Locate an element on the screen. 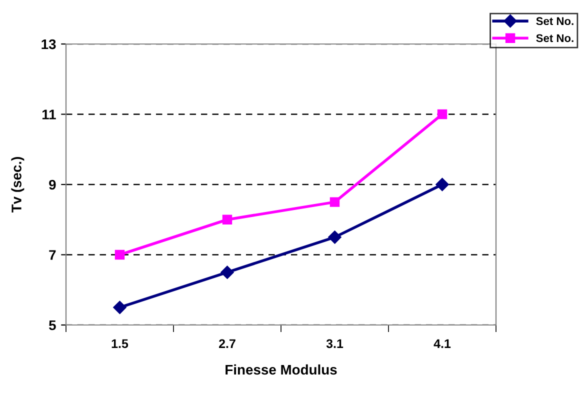 This screenshot has height=403, width=585. y-tick-label: 7 is located at coordinates (52, 255).